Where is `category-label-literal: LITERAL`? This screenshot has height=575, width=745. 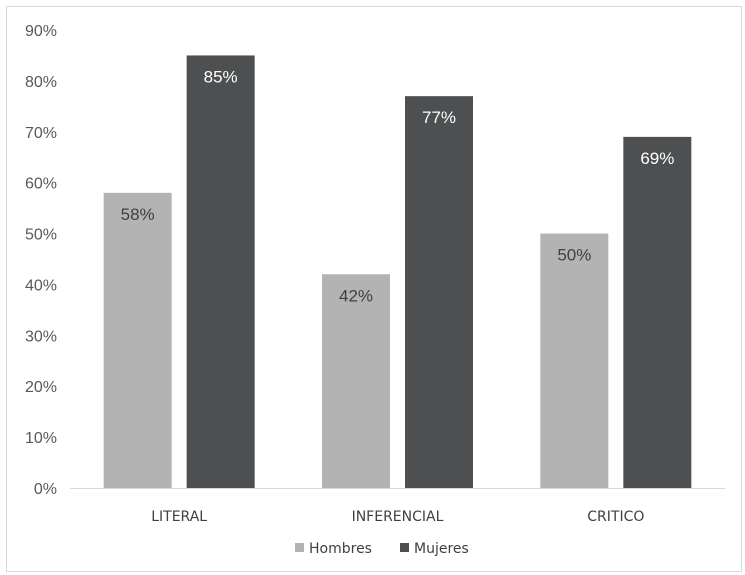
category-label-literal: LITERAL is located at coordinates (179, 517).